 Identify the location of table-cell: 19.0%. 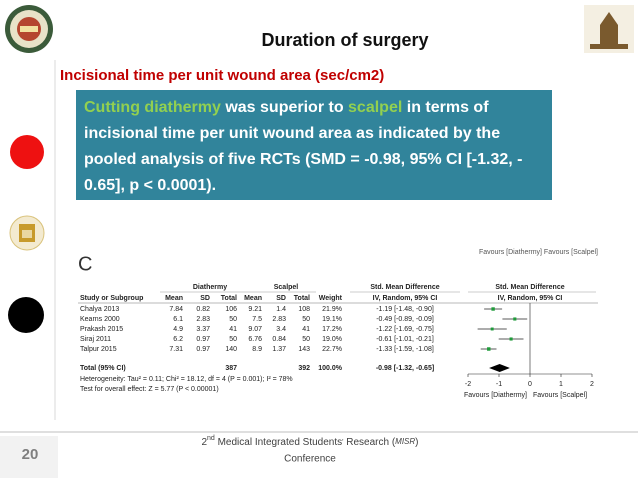
(332, 339).